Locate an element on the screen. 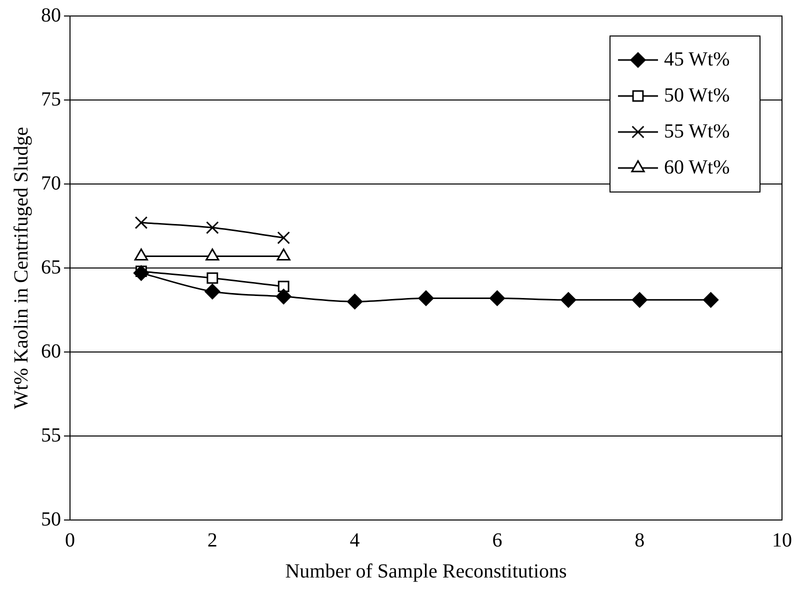 The height and width of the screenshot is (592, 800). x-axis-title: Number of Sample Reconstitutions is located at coordinates (426, 571).